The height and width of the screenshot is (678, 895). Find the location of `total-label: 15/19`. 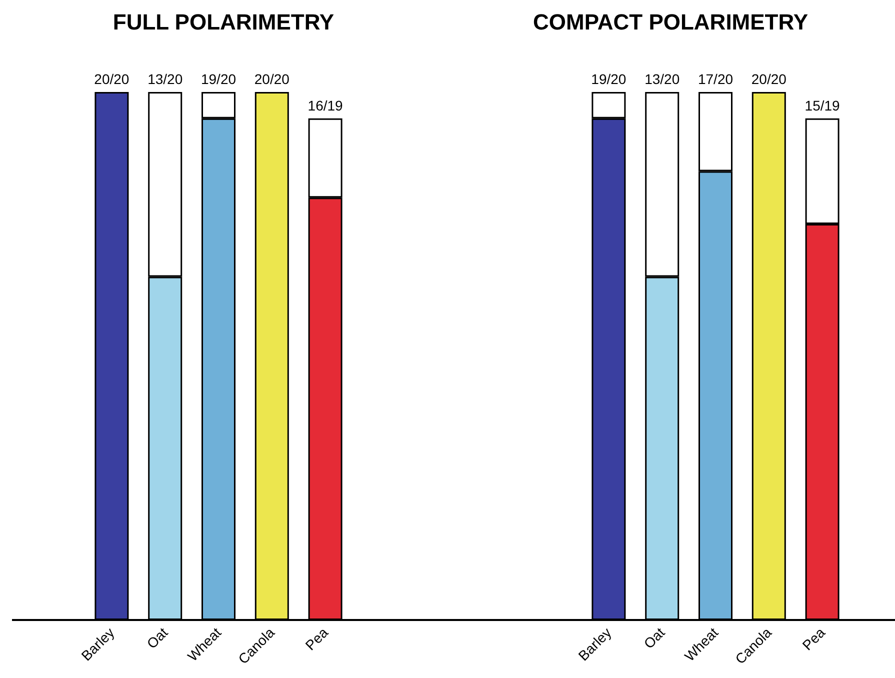

total-label: 15/19 is located at coordinates (822, 105).